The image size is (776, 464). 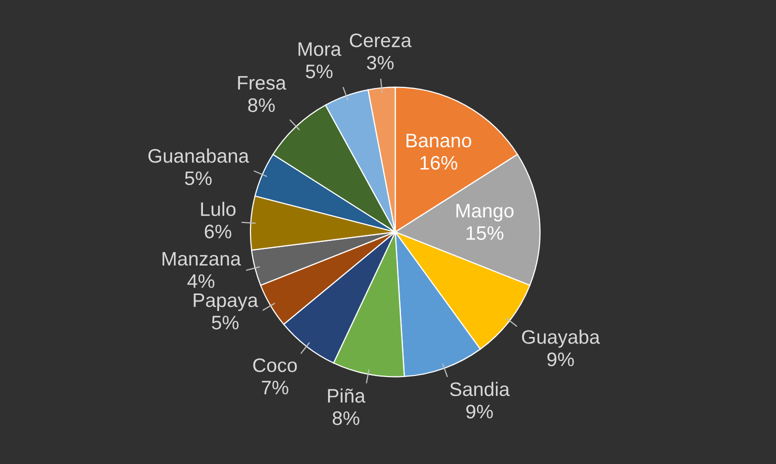 I want to click on slice-label: Coco, so click(x=275, y=365).